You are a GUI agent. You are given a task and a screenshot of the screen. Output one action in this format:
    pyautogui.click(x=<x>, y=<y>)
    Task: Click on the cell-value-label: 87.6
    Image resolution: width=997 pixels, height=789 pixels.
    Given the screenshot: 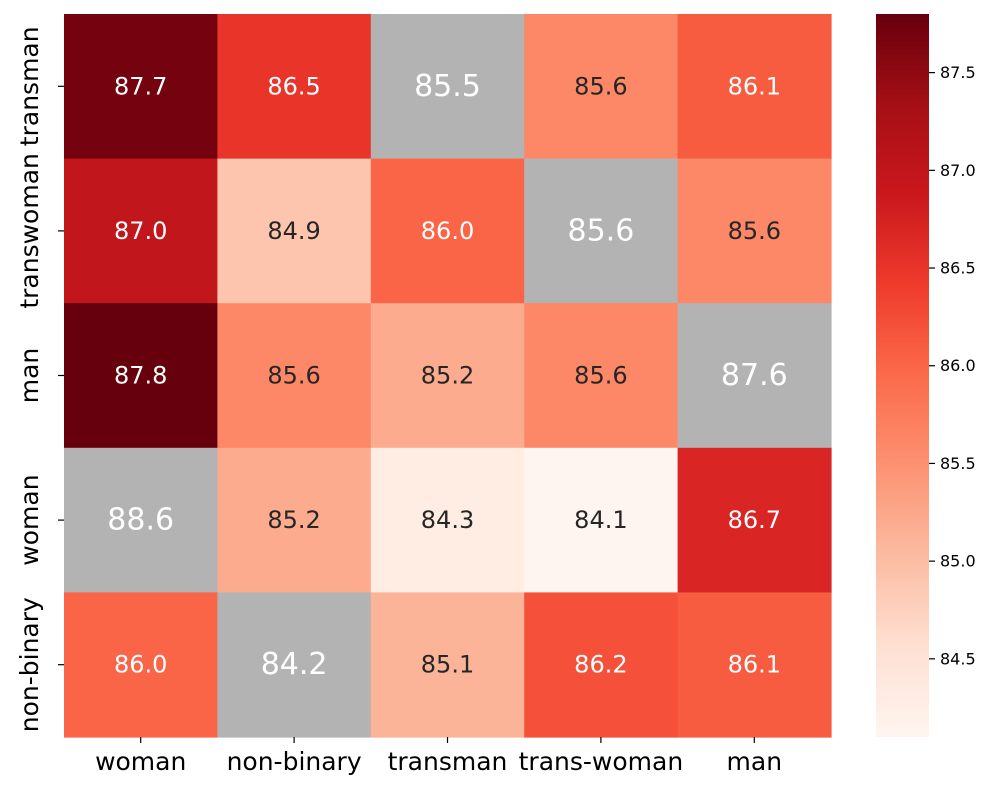 What is the action you would take?
    pyautogui.click(x=754, y=375)
    